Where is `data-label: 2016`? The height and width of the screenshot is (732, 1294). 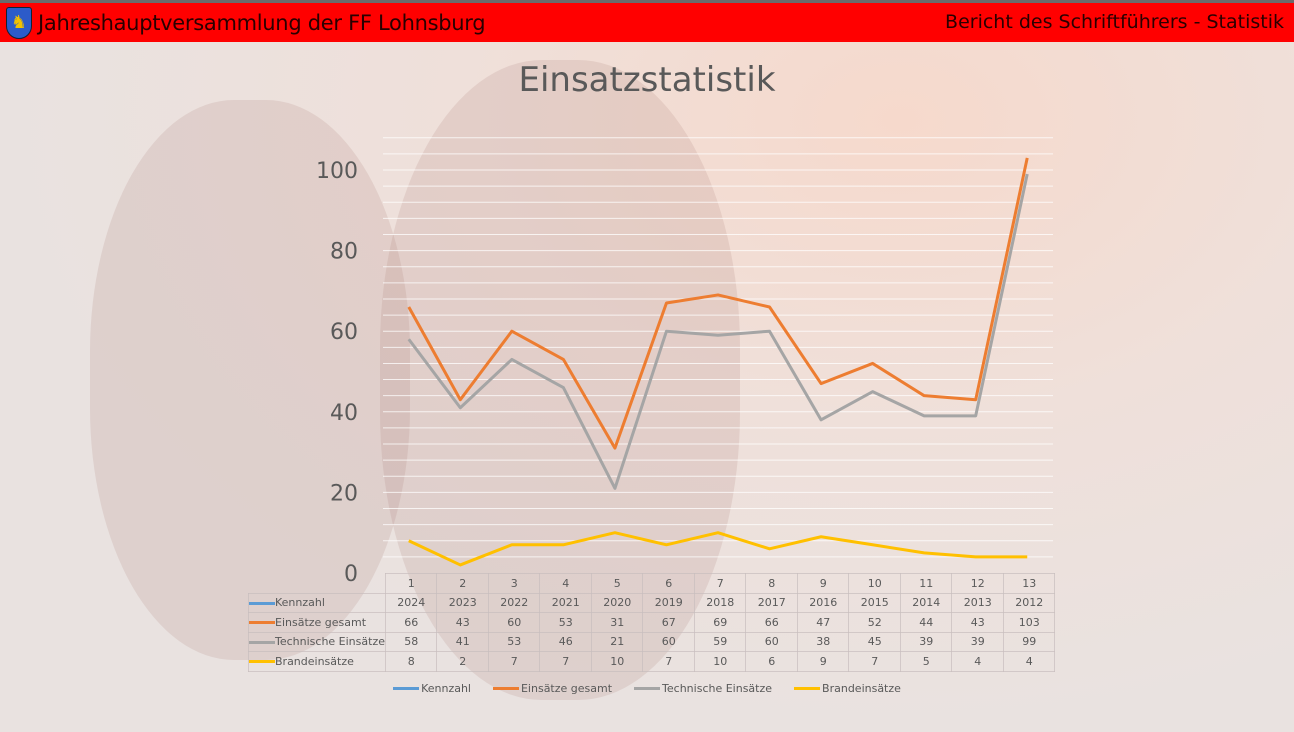 data-label: 2016 is located at coordinates (823, 602).